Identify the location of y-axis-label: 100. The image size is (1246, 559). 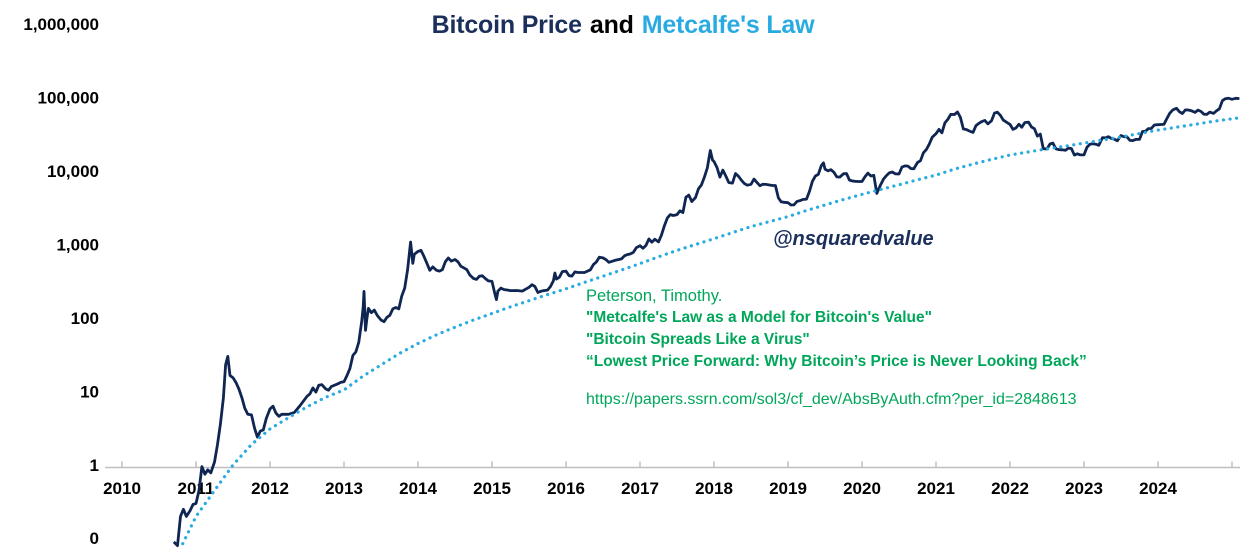
(85, 318).